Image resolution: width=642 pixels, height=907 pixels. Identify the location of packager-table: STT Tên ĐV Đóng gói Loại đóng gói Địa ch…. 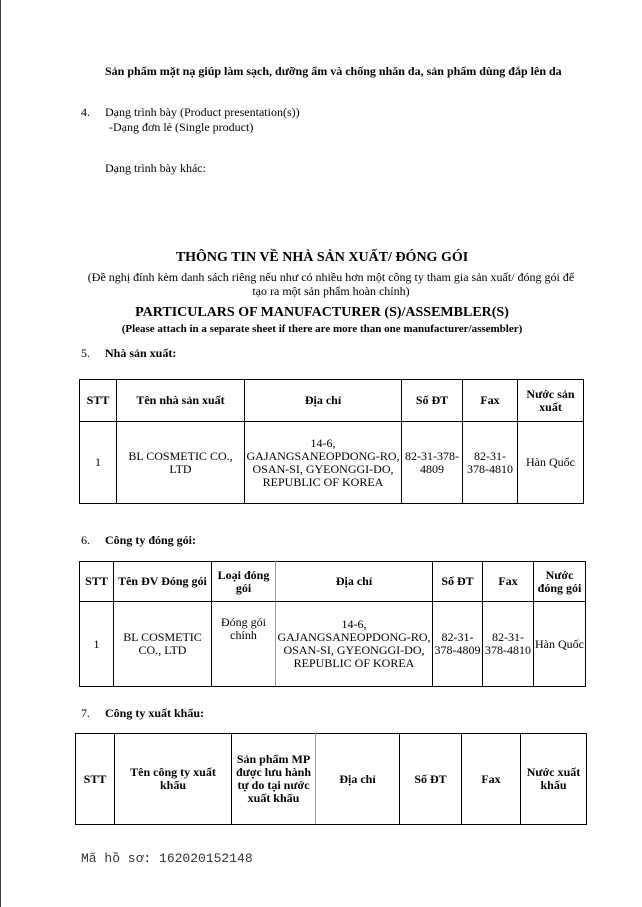
(332, 624).